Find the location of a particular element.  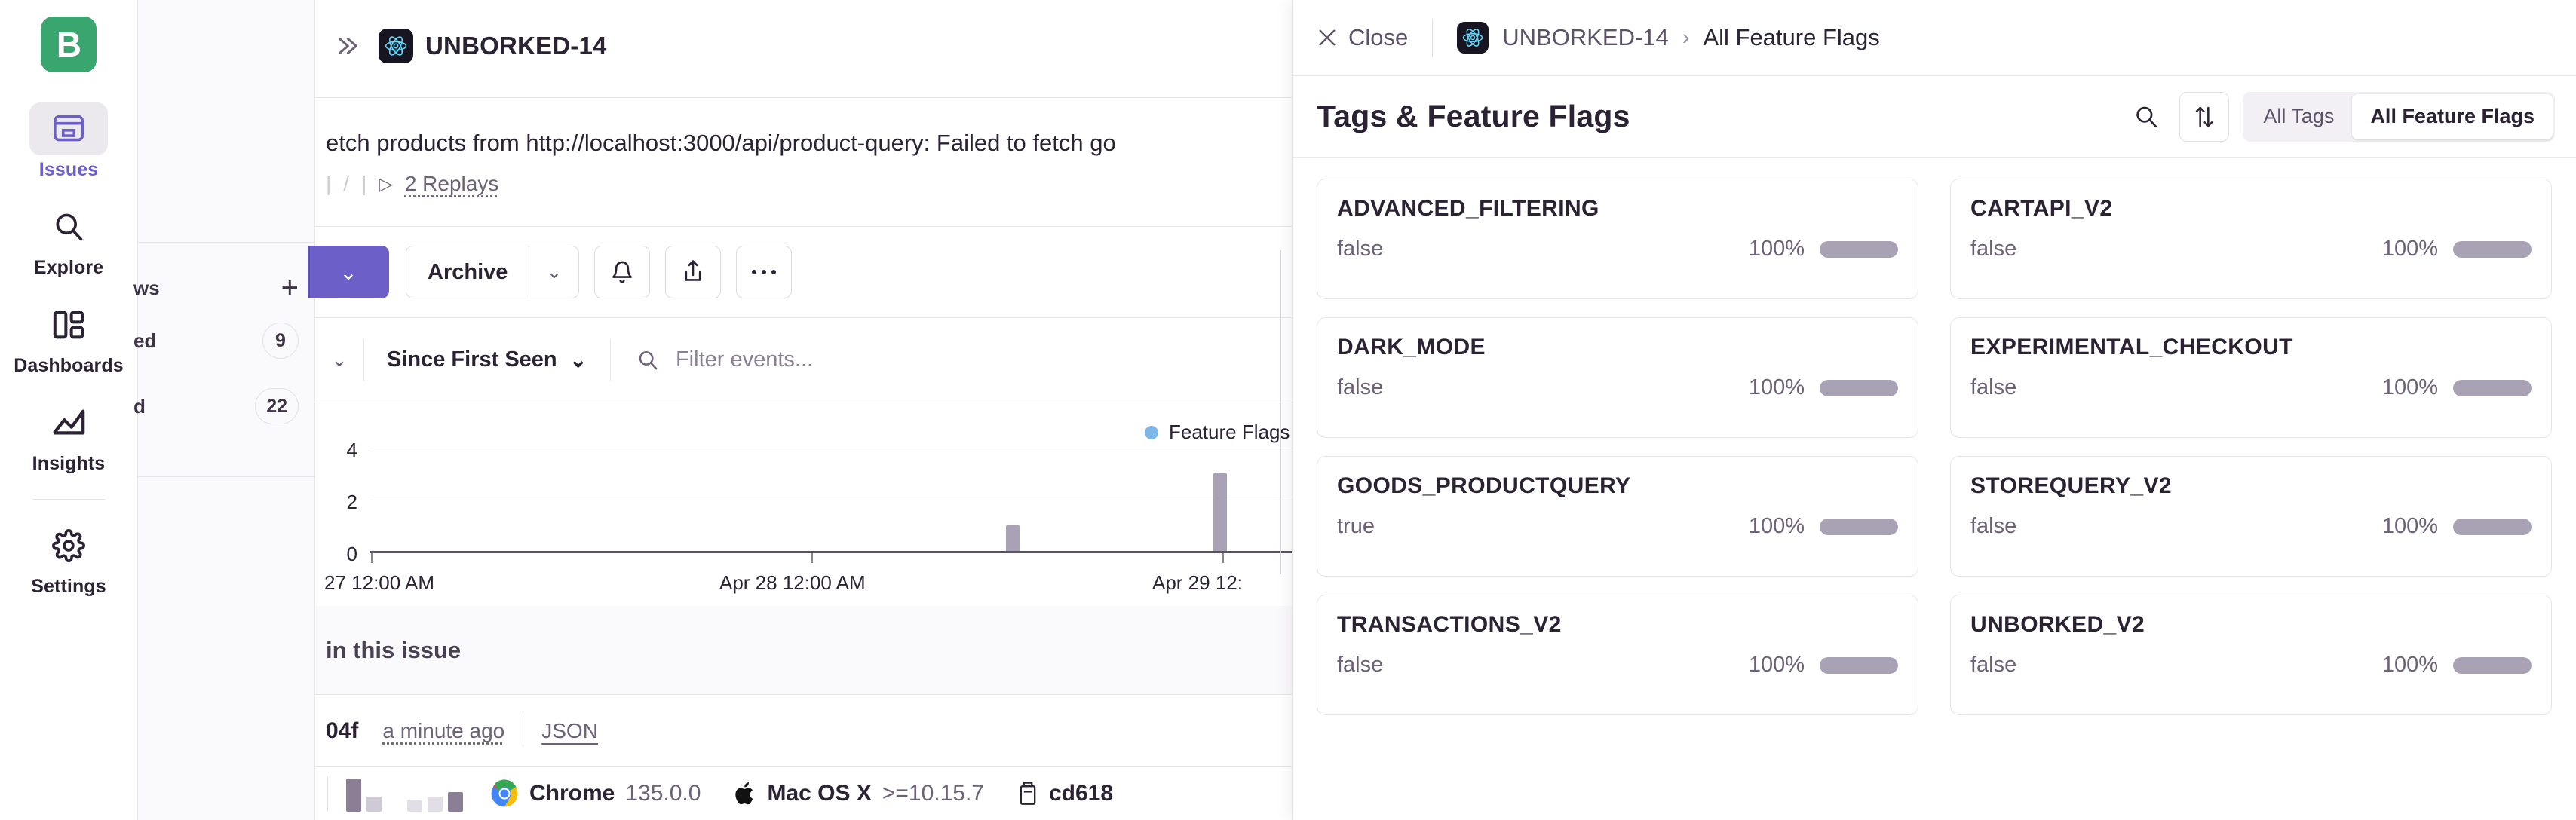

feature-flag-card: EXPERIMENTAL_CHECKOUT false 100% is located at coordinates (2251, 378).